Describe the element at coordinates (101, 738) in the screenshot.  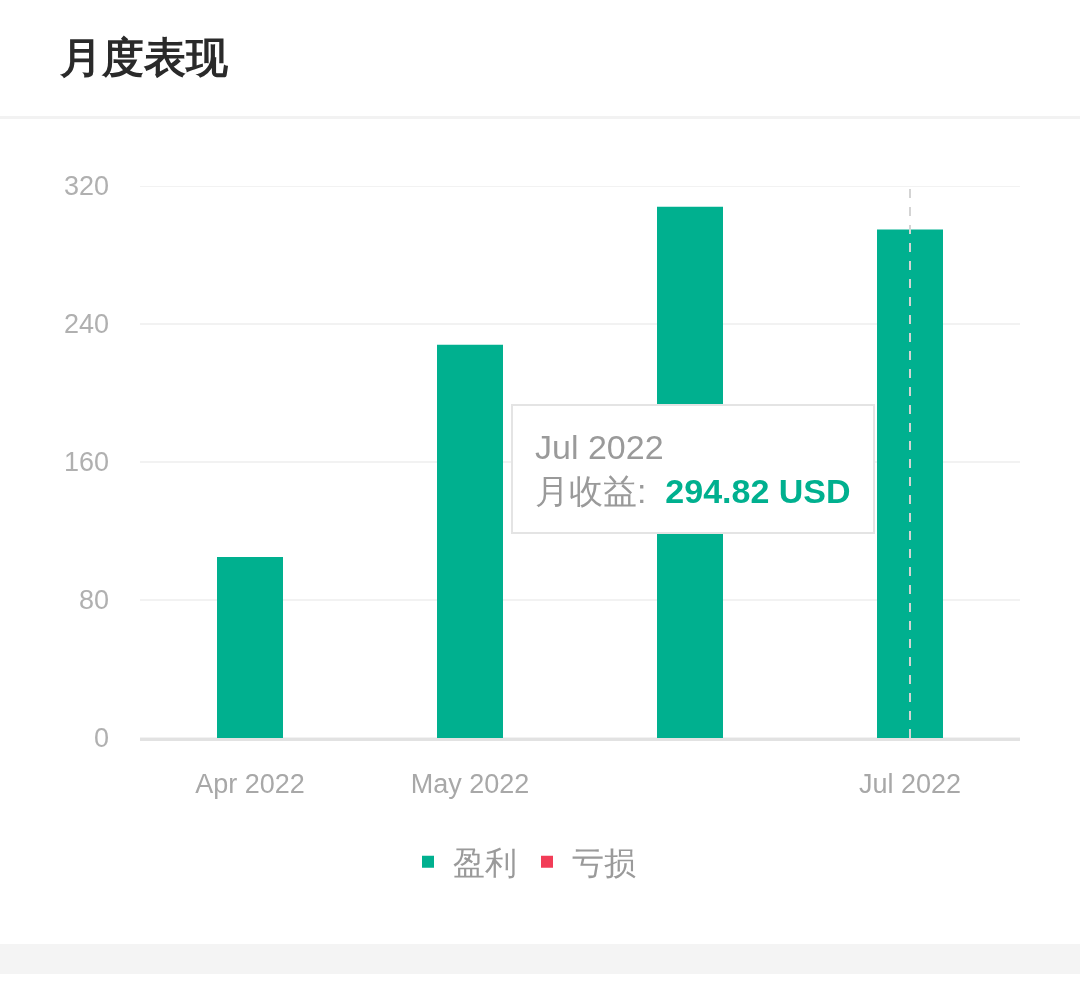
I see `y-tick-label: 0` at that location.